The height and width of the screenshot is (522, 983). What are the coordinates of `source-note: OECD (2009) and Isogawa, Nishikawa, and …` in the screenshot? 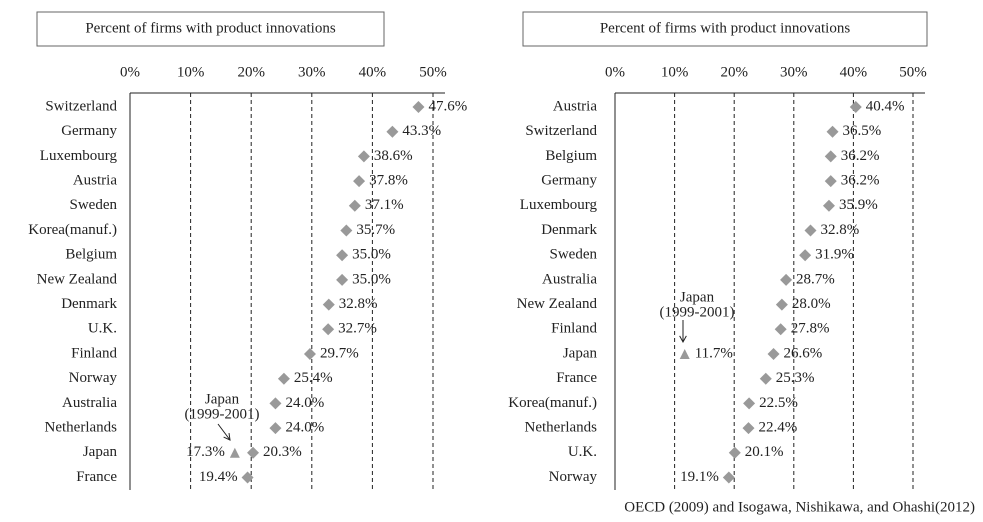 It's located at (799, 507).